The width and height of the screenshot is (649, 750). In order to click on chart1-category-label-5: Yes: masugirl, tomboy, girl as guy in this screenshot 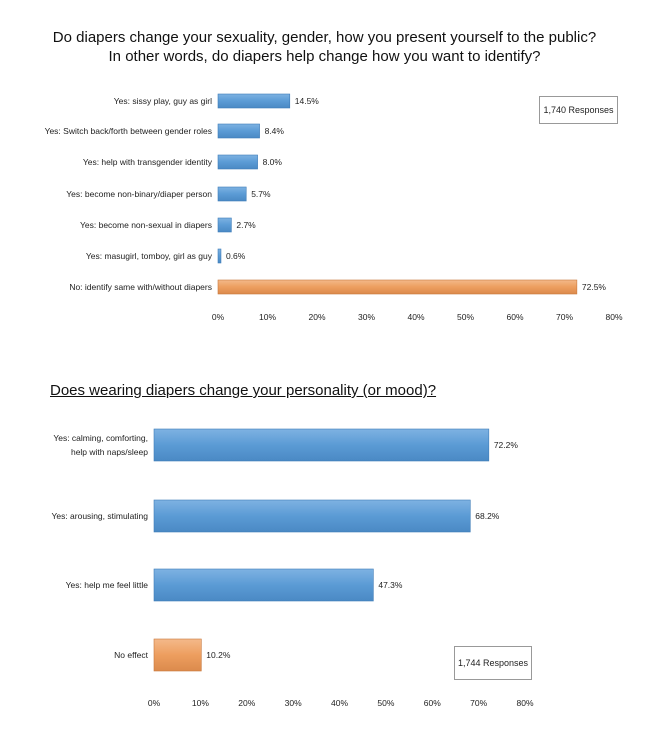, I will do `click(149, 256)`.